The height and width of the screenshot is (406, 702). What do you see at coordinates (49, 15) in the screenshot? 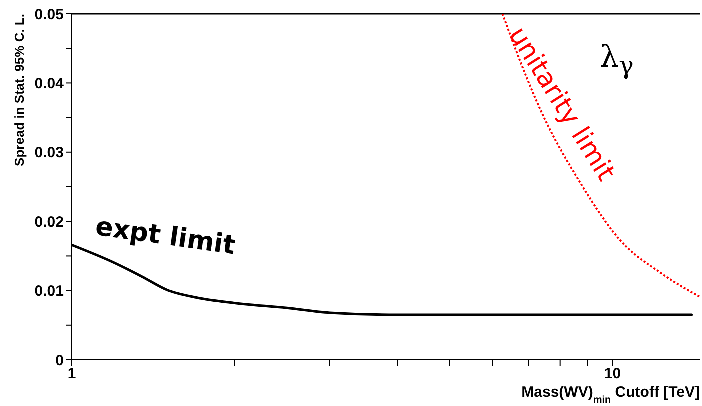
I see `y-tick-label: 0.05` at bounding box center [49, 15].